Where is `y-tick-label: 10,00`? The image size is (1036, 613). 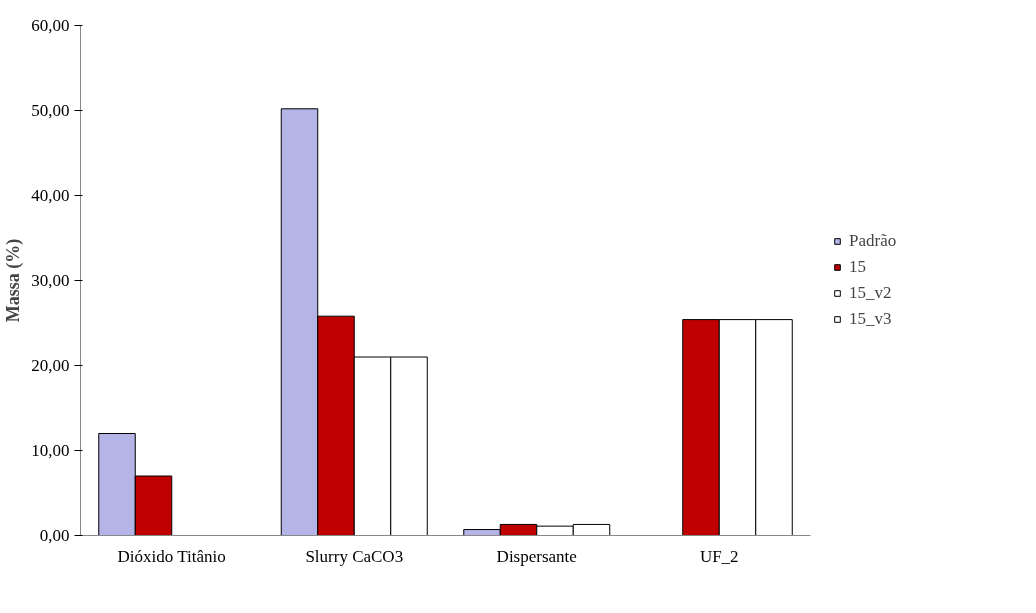 y-tick-label: 10,00 is located at coordinates (50, 450).